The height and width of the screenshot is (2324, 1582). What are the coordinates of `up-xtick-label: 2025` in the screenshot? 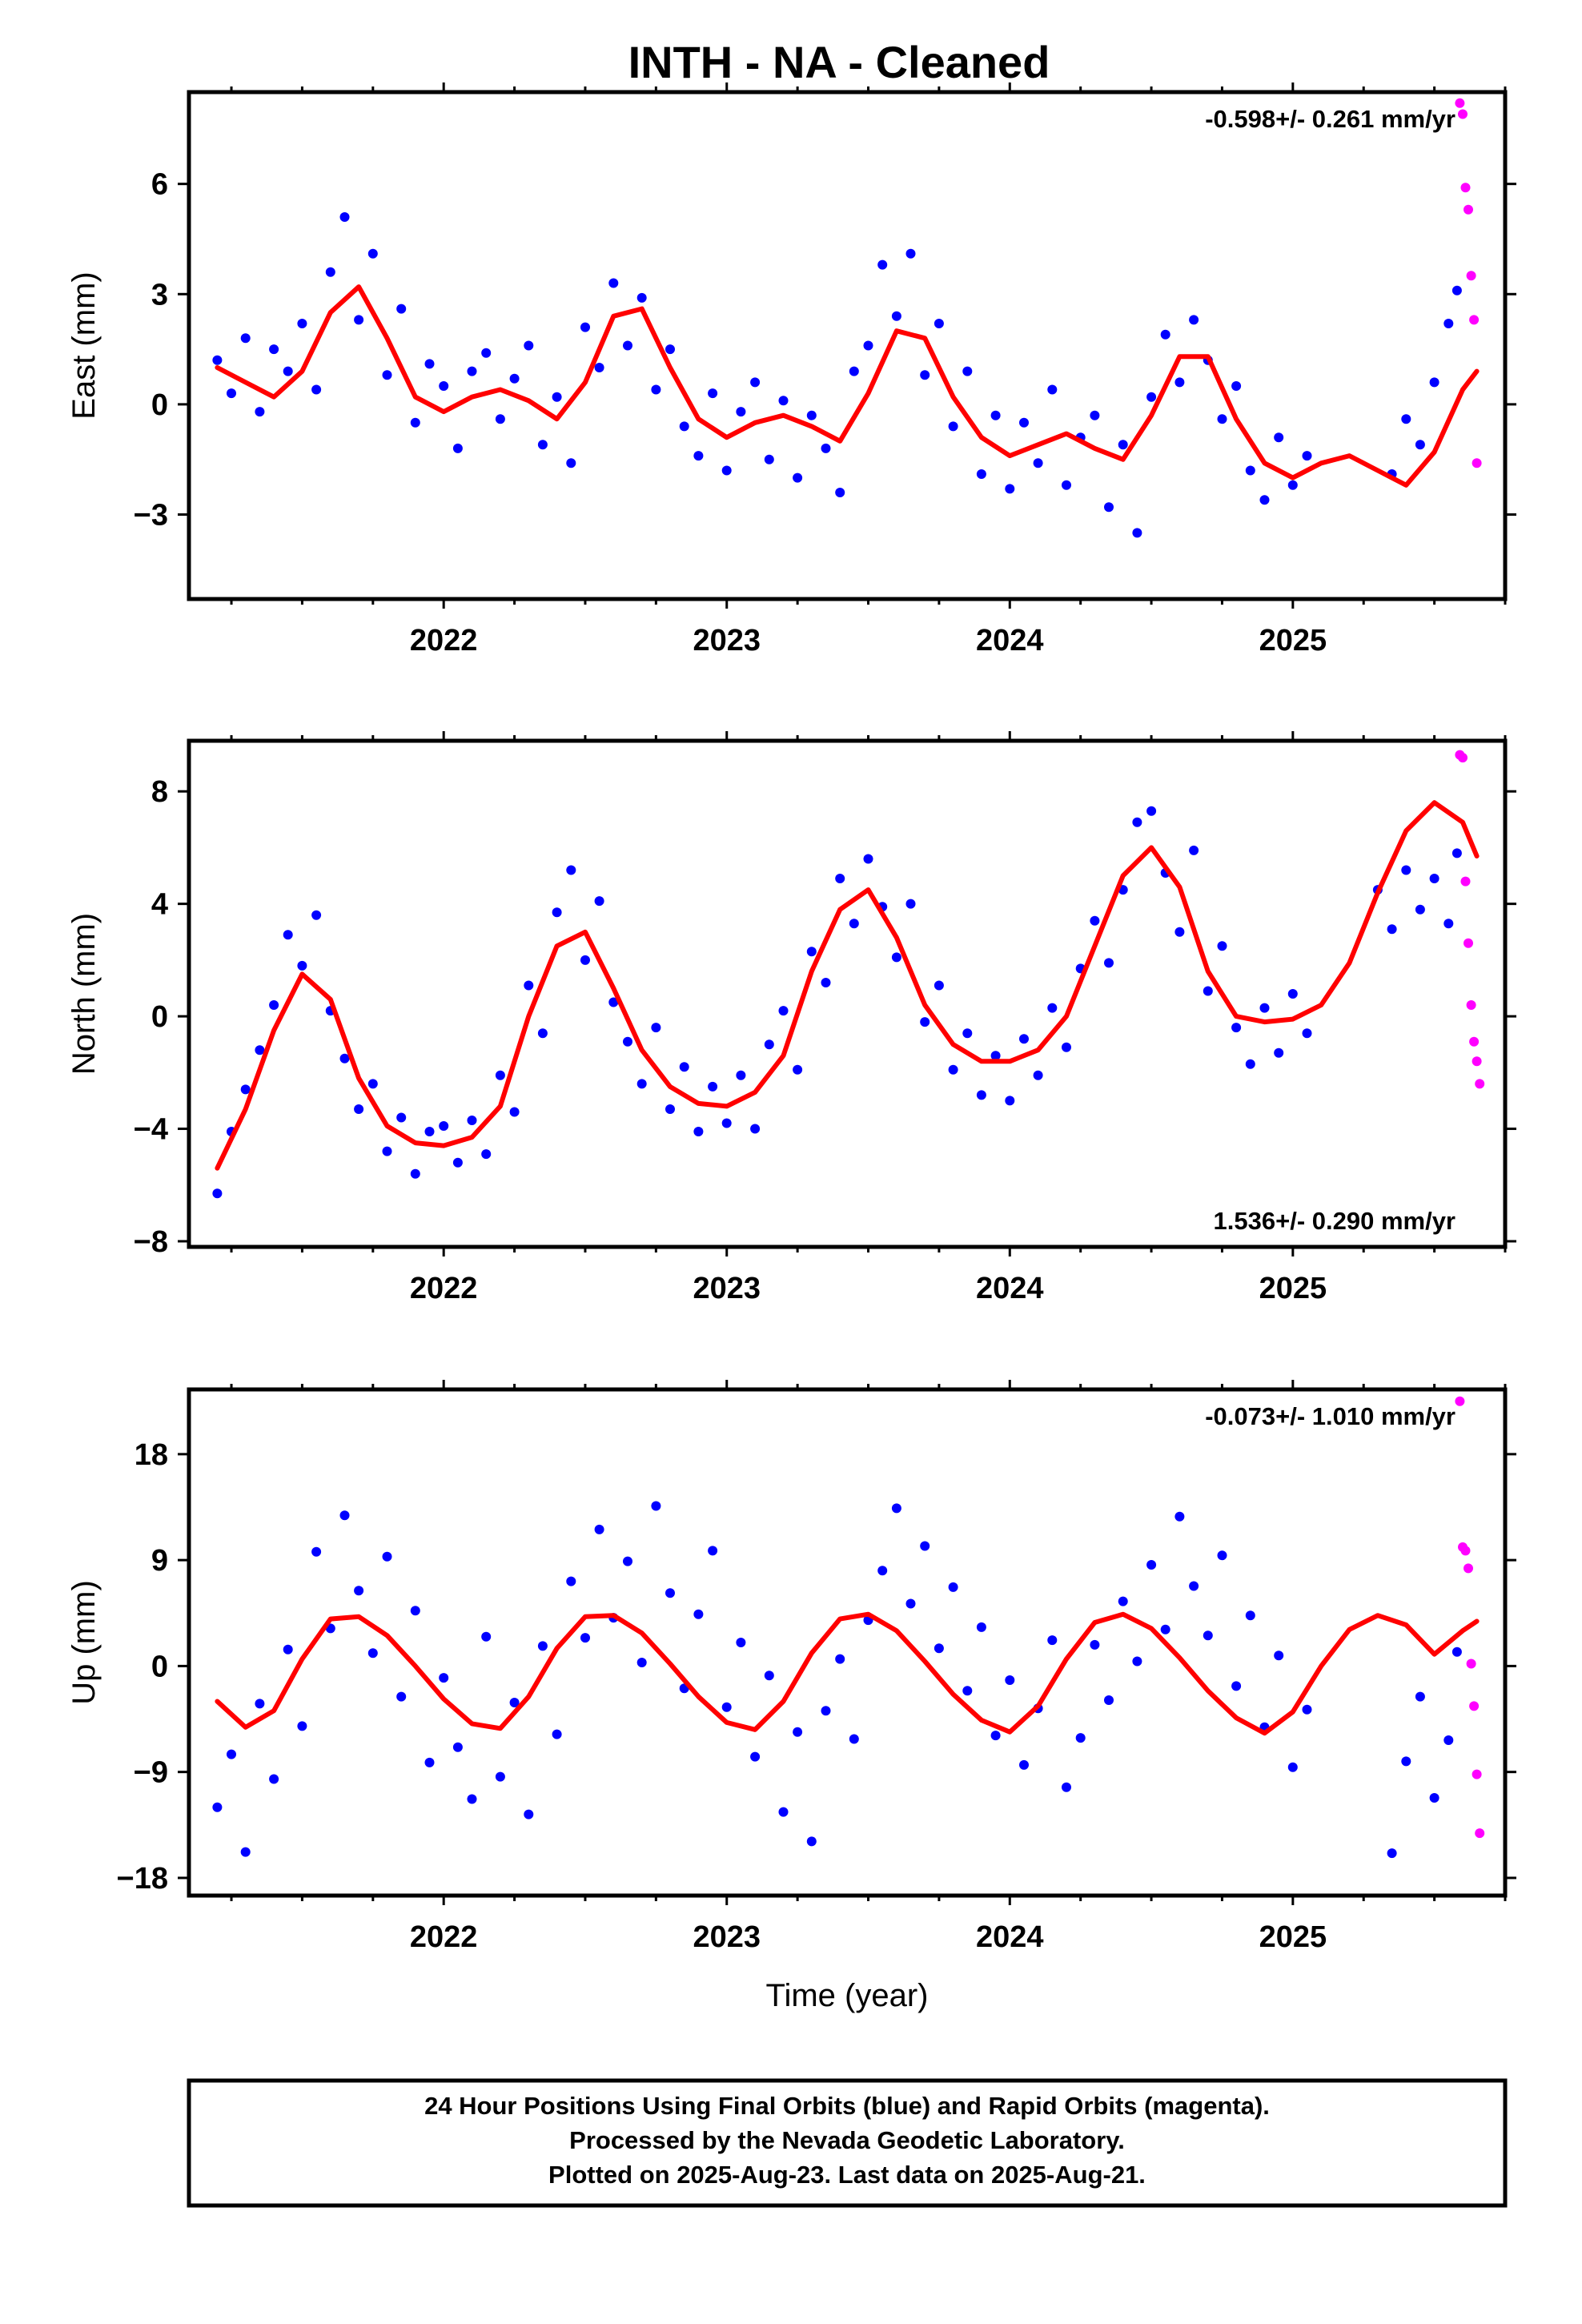 It's located at (1293, 1937).